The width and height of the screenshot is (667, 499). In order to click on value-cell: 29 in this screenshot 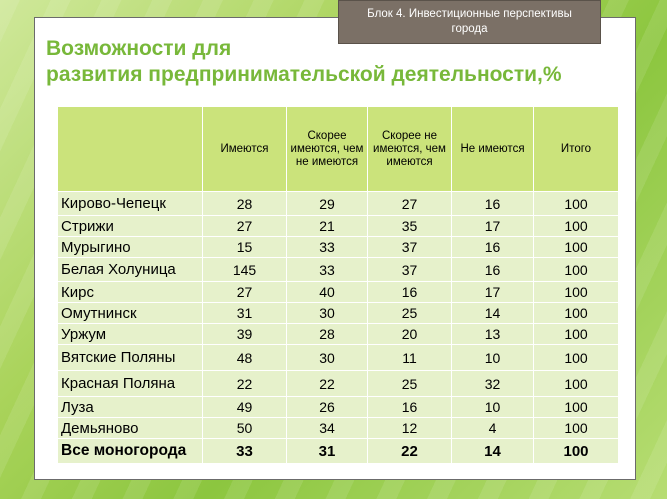, I will do `click(327, 203)`.